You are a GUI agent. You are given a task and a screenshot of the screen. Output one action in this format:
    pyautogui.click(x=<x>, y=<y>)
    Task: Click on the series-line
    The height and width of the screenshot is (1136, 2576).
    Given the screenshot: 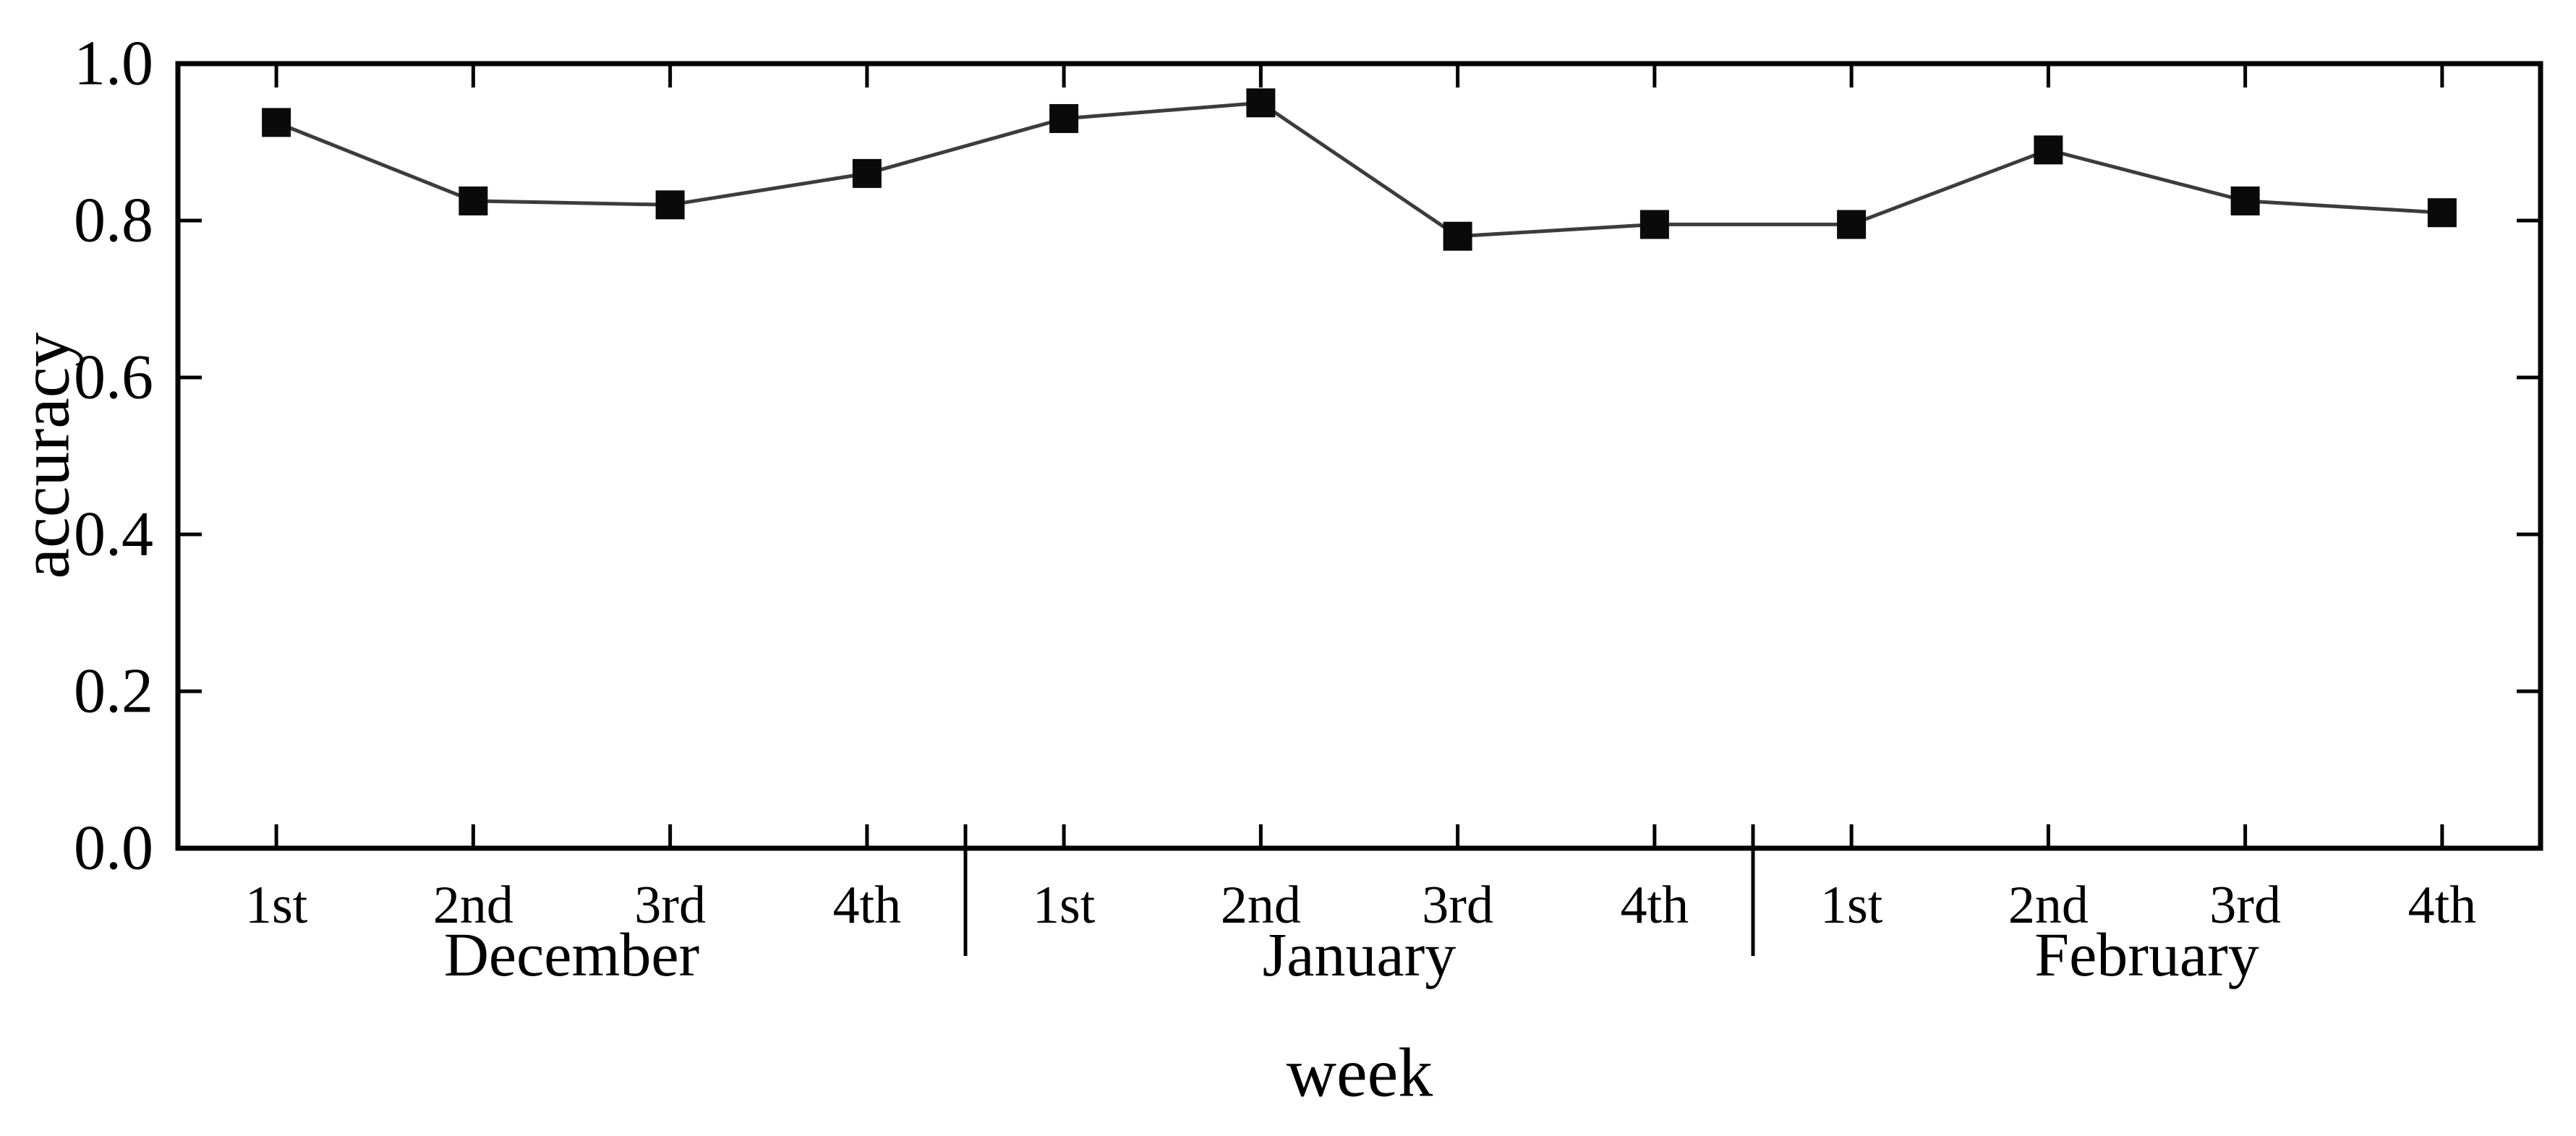 What is the action you would take?
    pyautogui.click(x=1359, y=170)
    